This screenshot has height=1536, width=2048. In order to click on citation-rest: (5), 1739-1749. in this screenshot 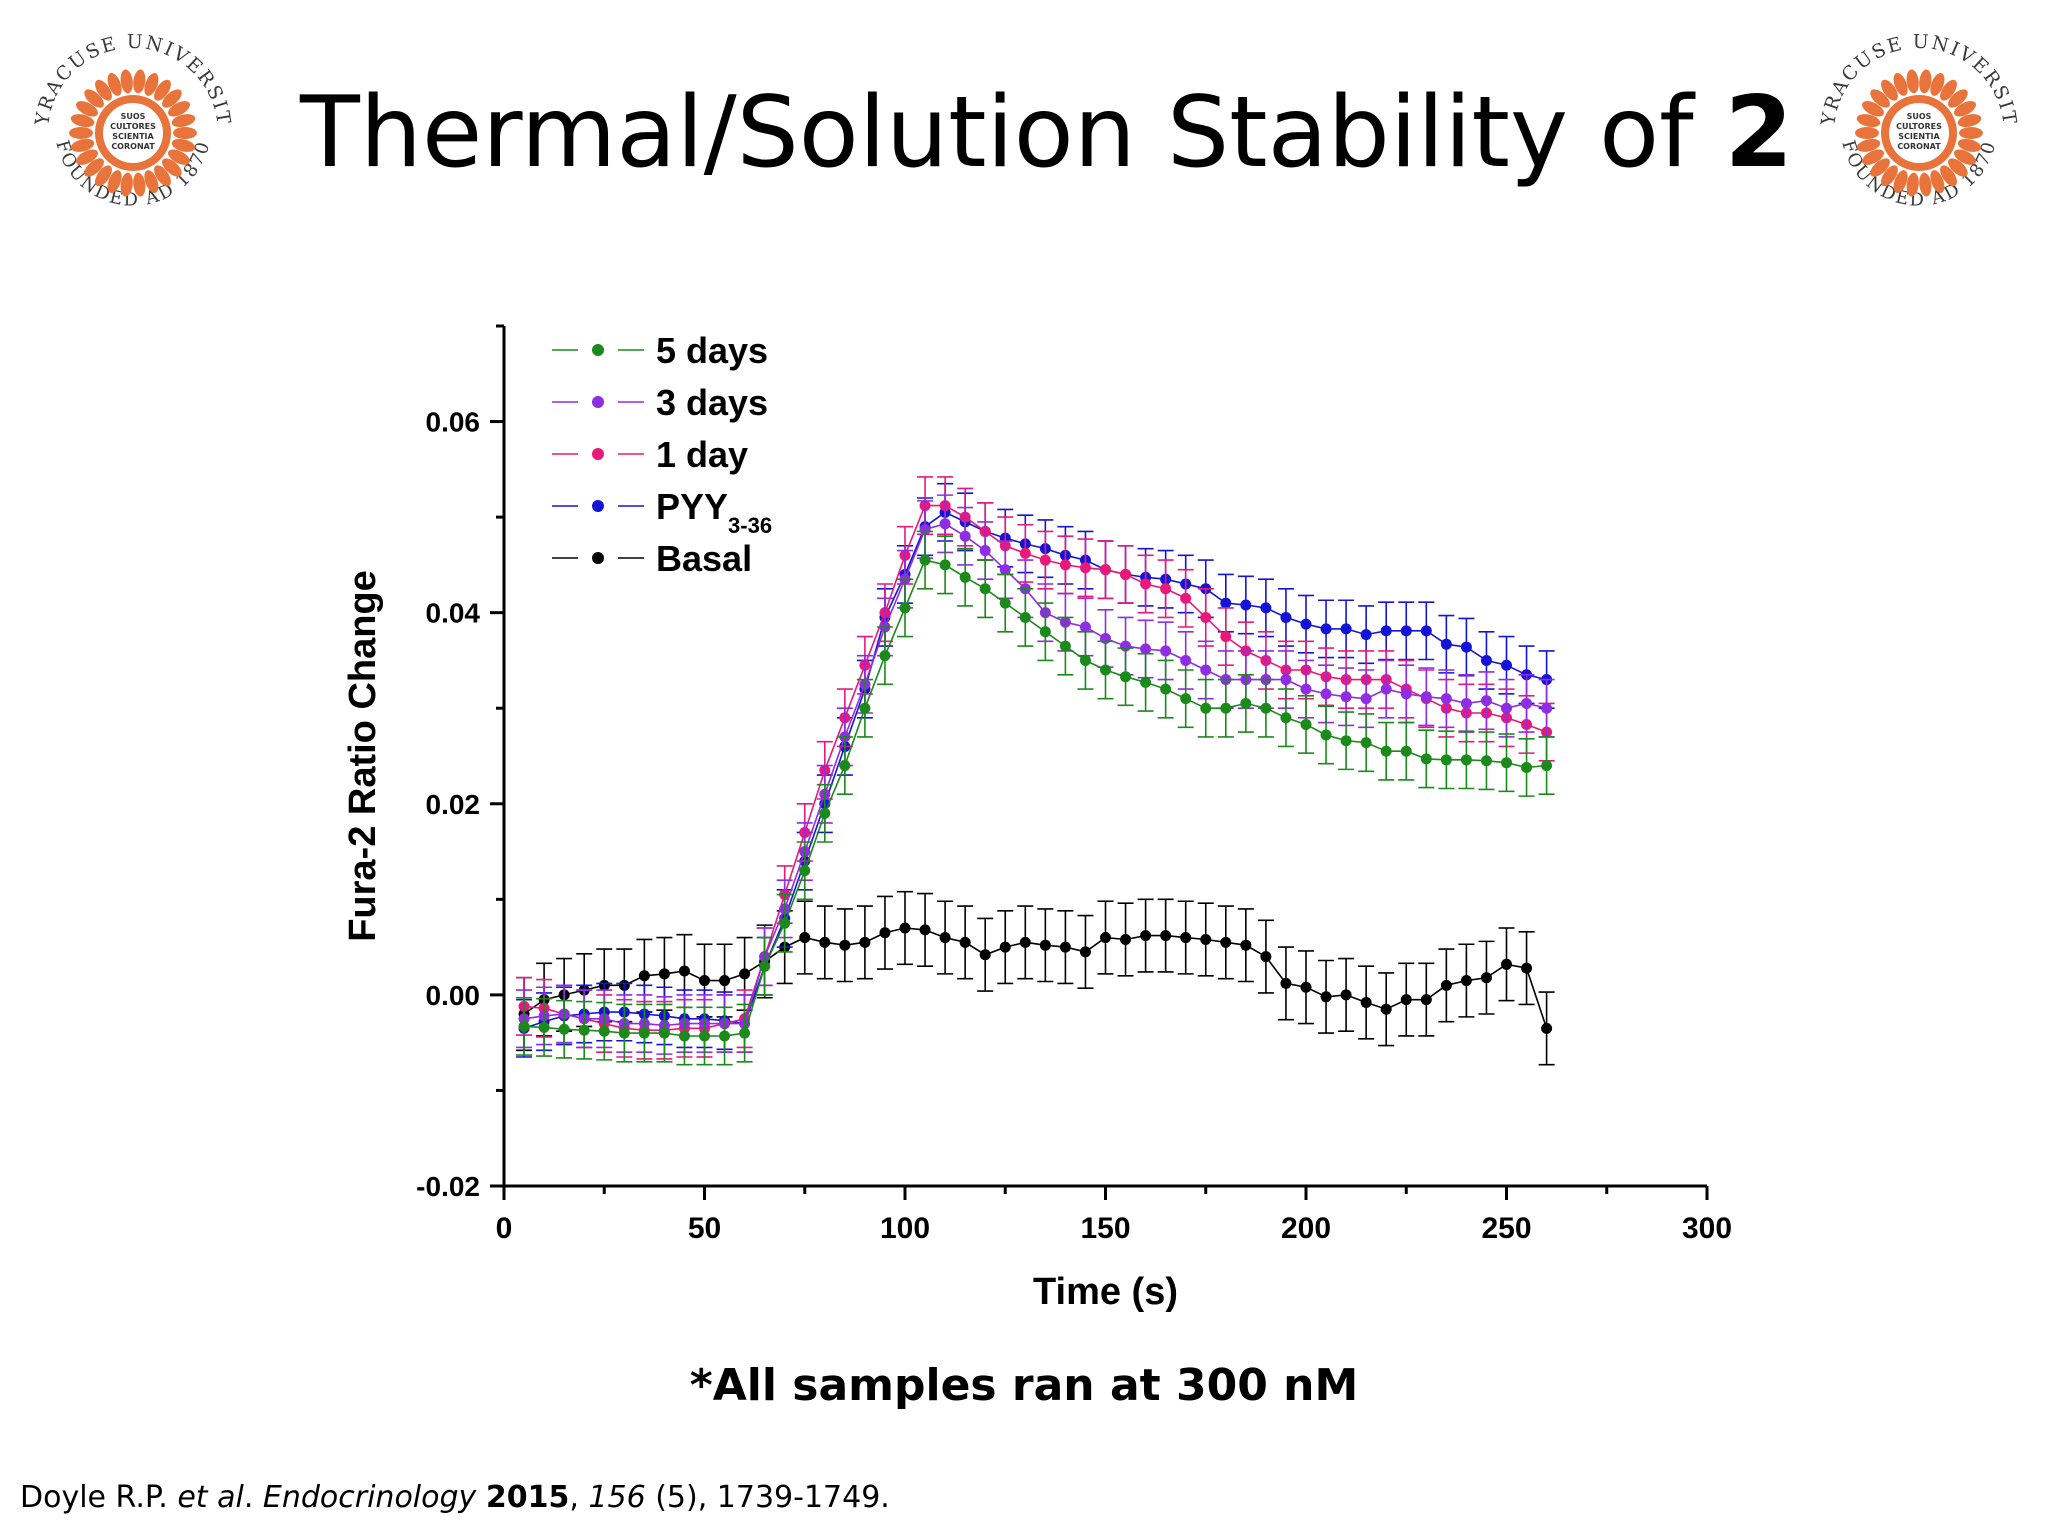, I will do `click(767, 1497)`.